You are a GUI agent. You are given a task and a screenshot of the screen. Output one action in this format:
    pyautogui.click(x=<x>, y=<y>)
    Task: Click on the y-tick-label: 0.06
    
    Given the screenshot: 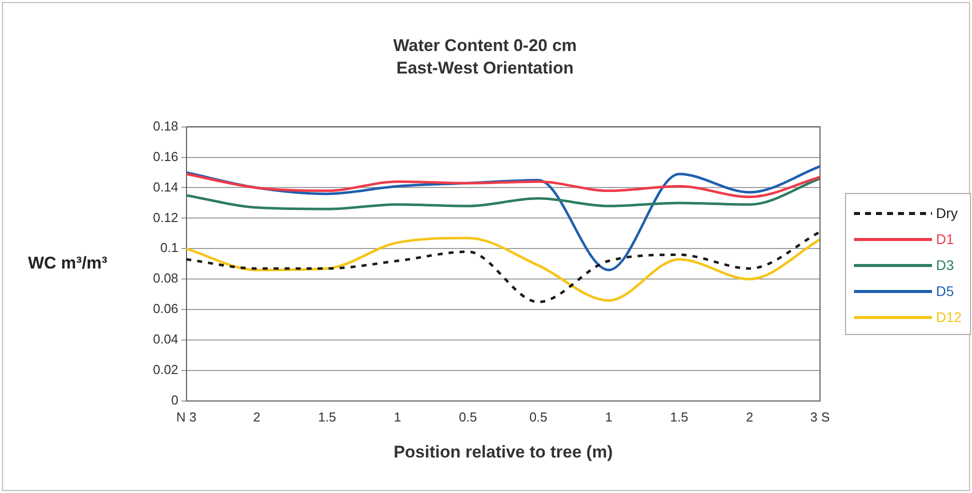 What is the action you would take?
    pyautogui.click(x=165, y=308)
    